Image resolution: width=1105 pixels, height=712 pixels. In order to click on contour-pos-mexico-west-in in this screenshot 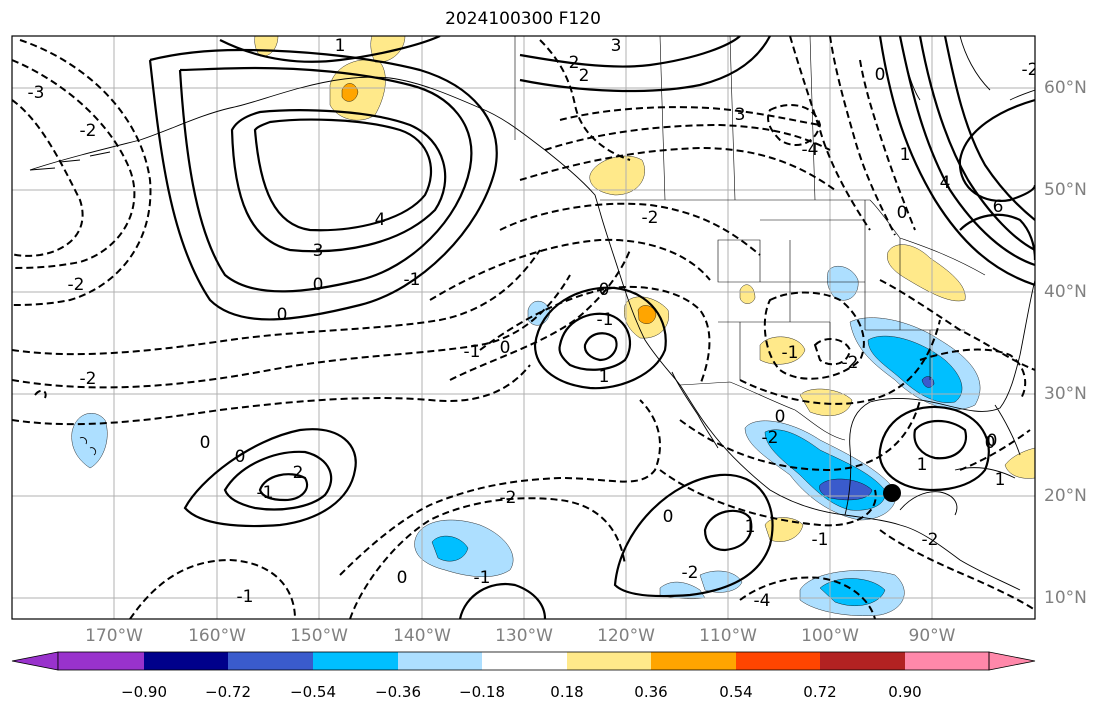, I will do `click(728, 530)`.